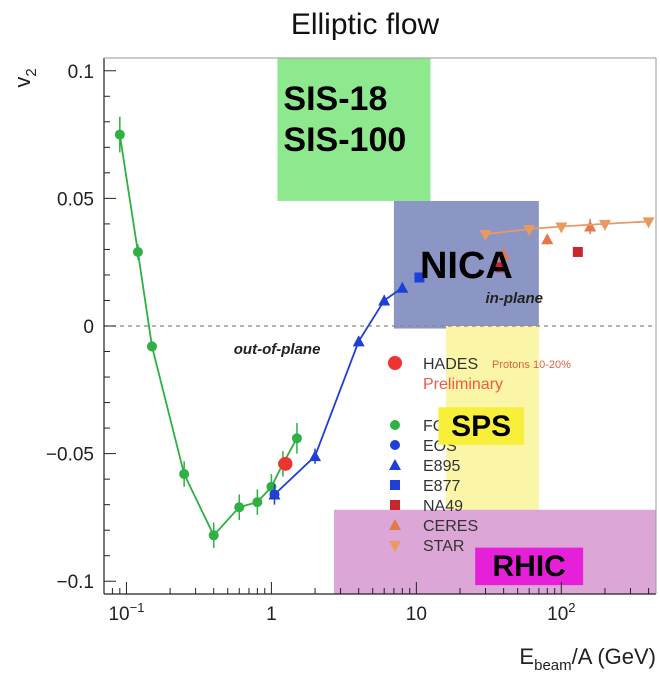 This screenshot has width=660, height=676. What do you see at coordinates (561, 612) in the screenshot?
I see `x-tick-label: 10²` at bounding box center [561, 612].